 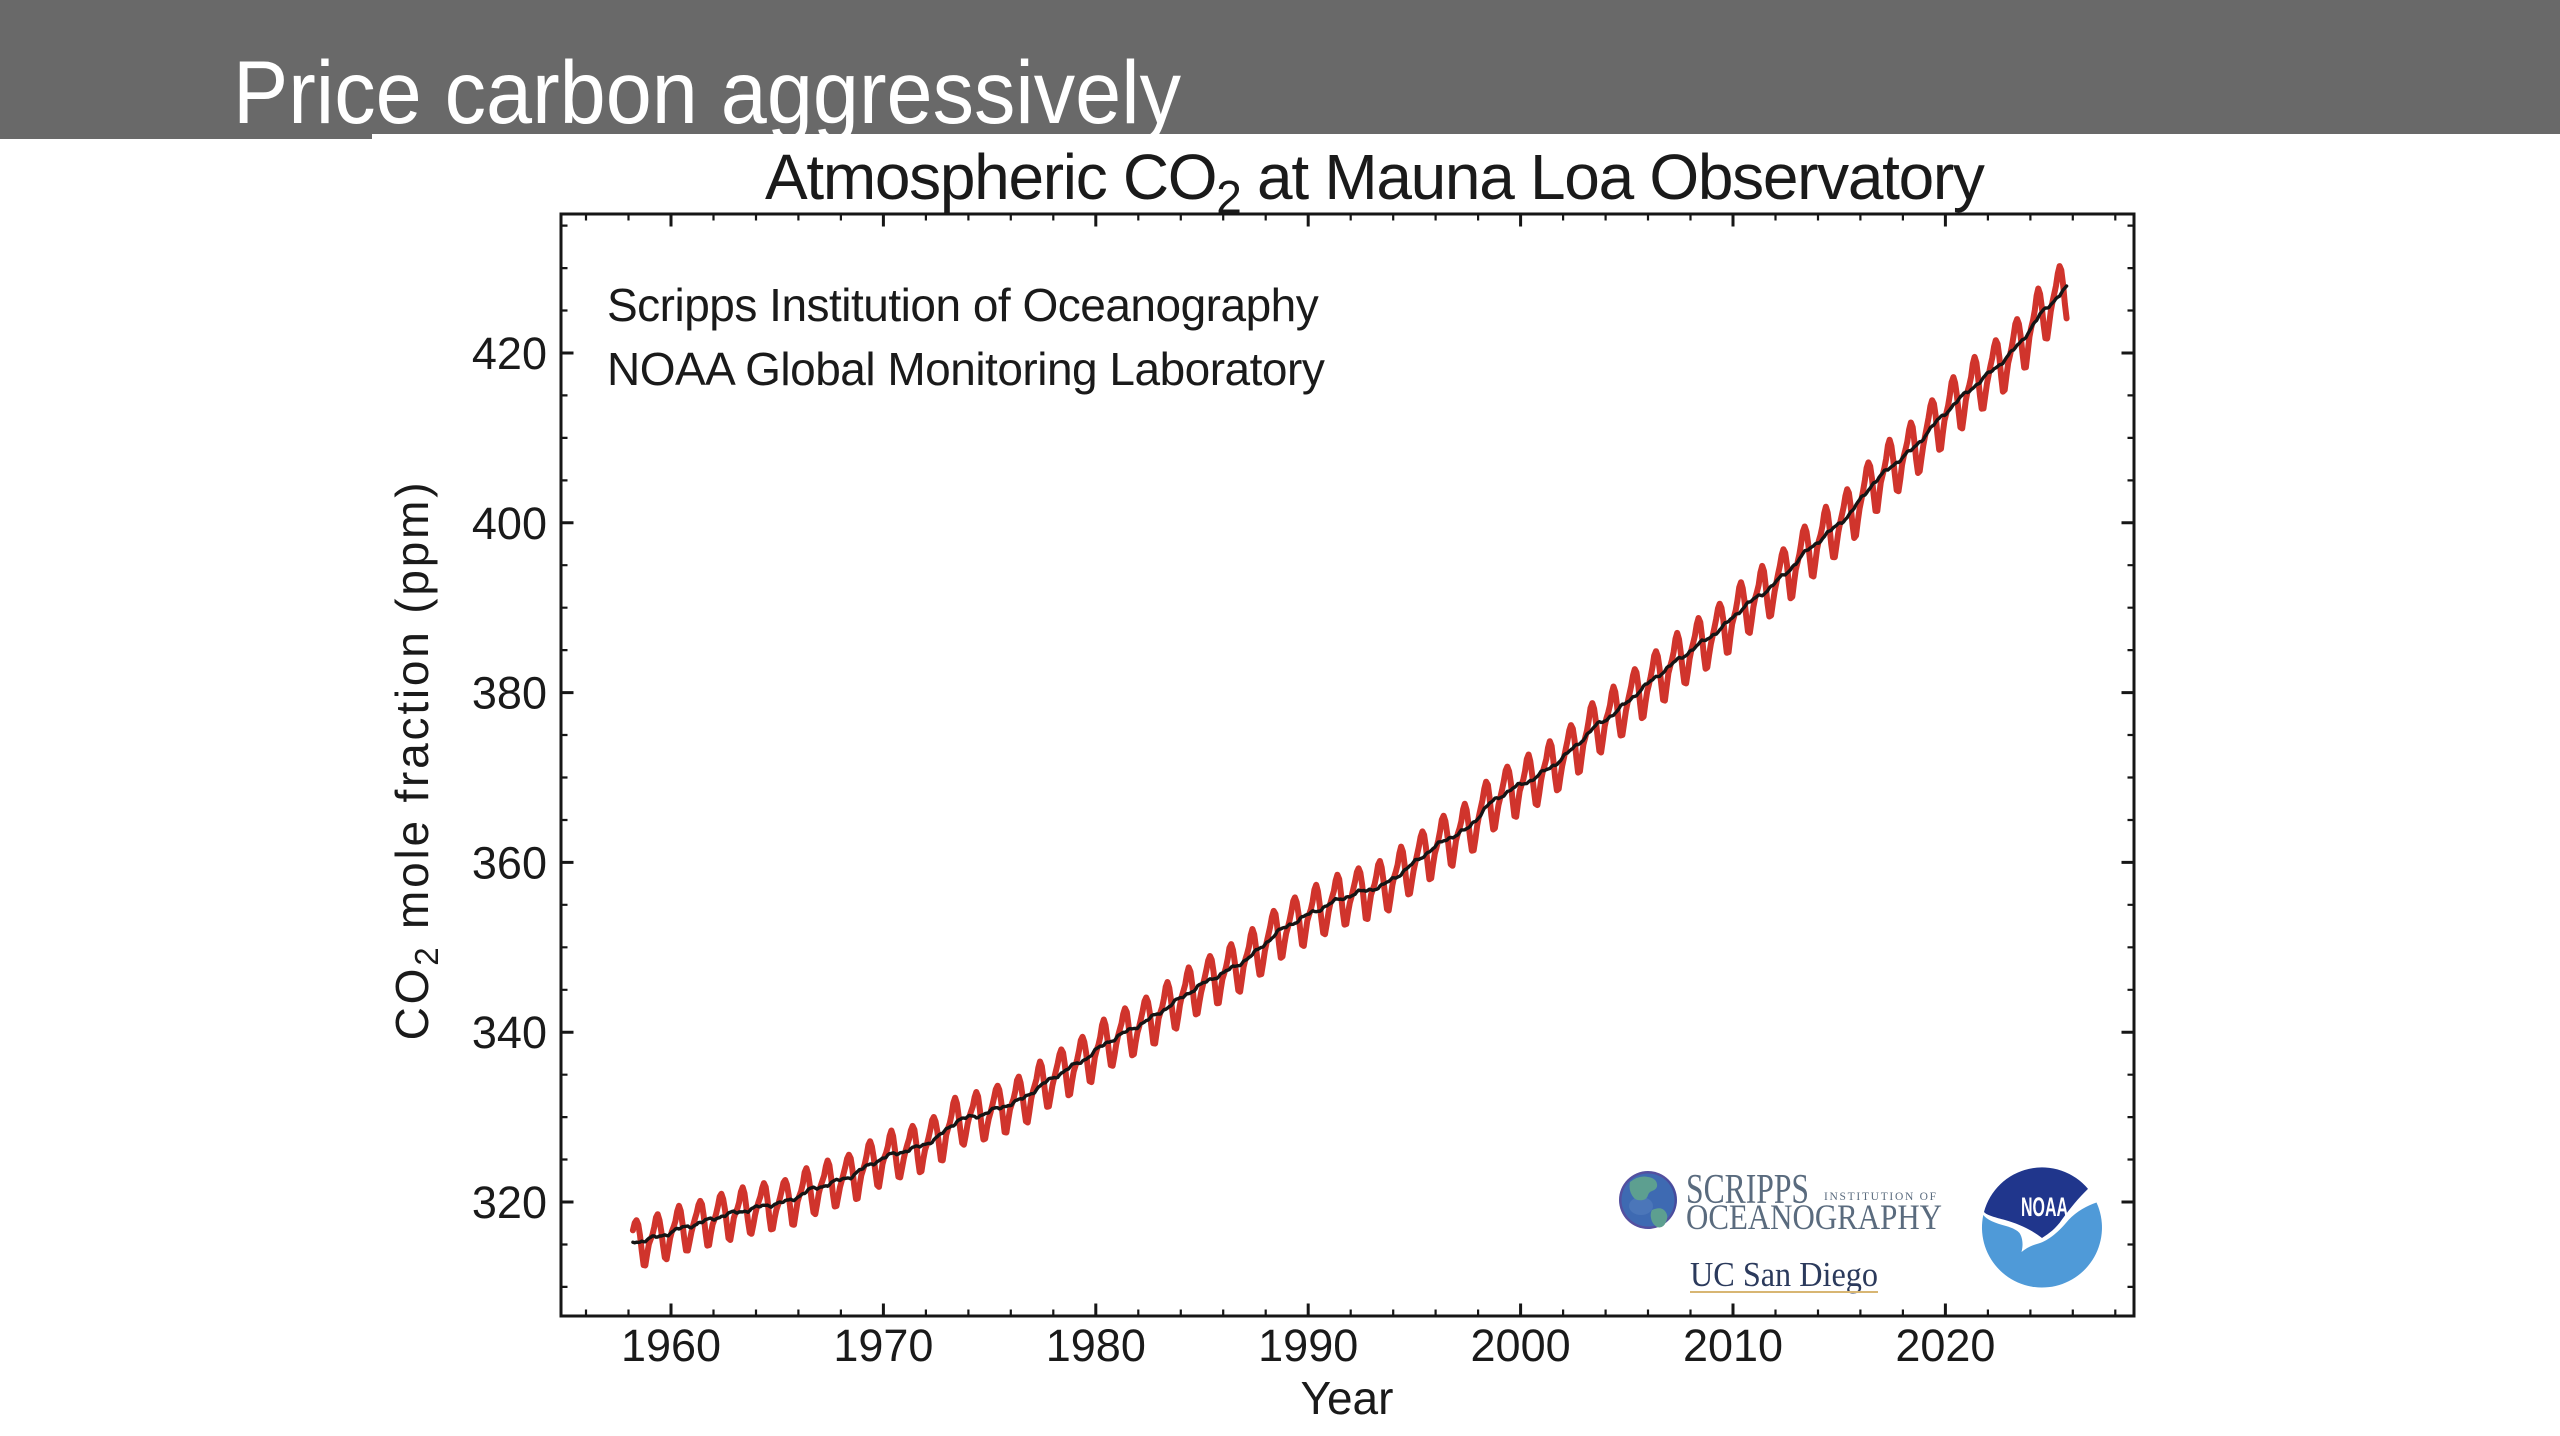 I want to click on svg-text: 2020, so click(x=1945, y=1345).